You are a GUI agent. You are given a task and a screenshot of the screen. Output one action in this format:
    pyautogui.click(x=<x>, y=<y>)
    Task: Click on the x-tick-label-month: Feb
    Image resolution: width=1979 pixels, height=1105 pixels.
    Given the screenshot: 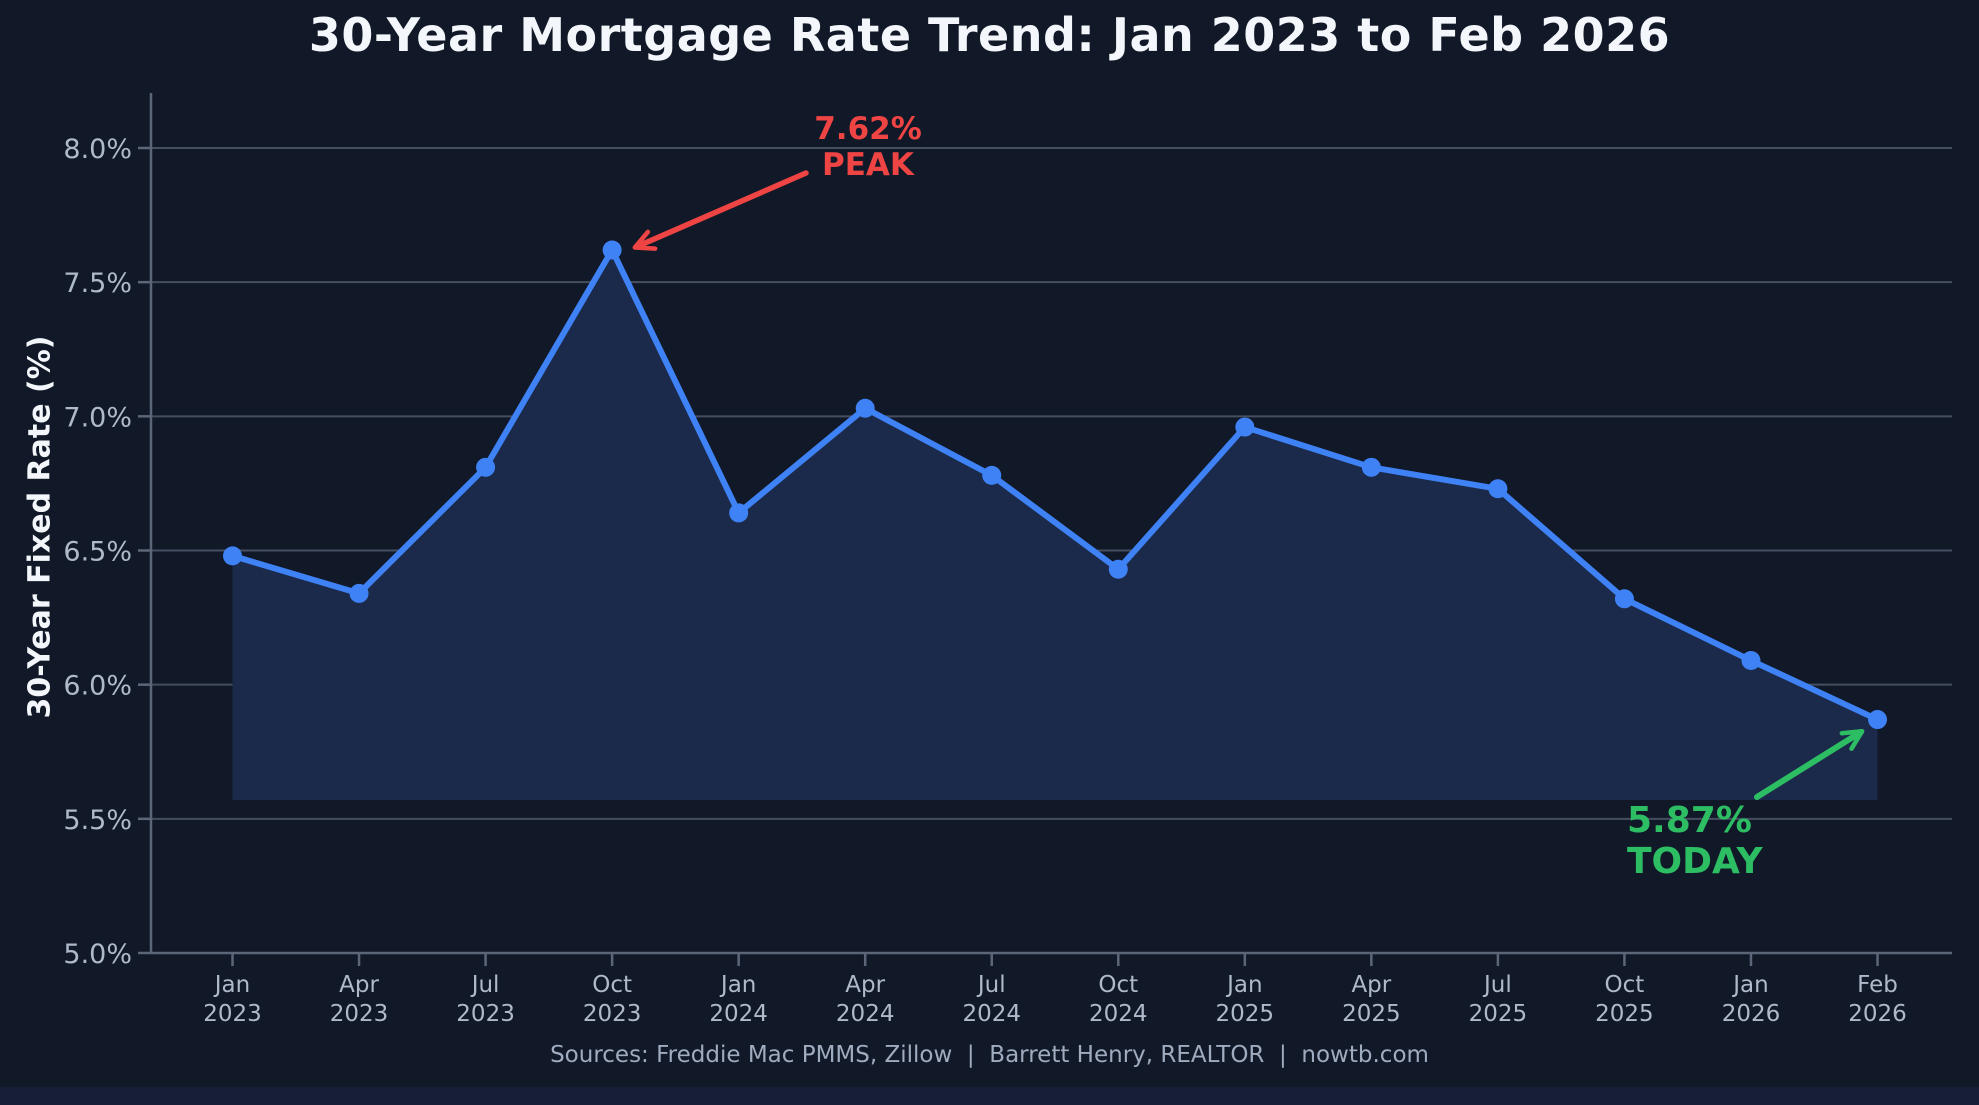 What is the action you would take?
    pyautogui.click(x=1877, y=985)
    